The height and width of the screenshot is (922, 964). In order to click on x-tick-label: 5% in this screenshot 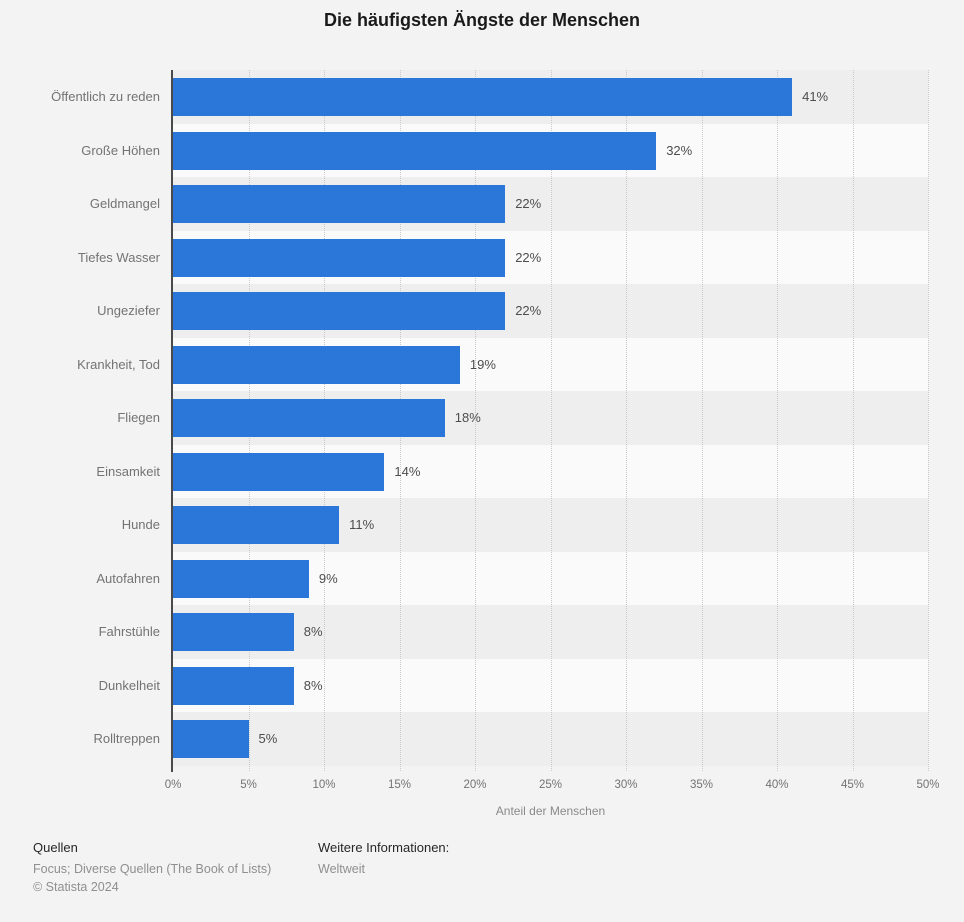, I will do `click(248, 784)`.